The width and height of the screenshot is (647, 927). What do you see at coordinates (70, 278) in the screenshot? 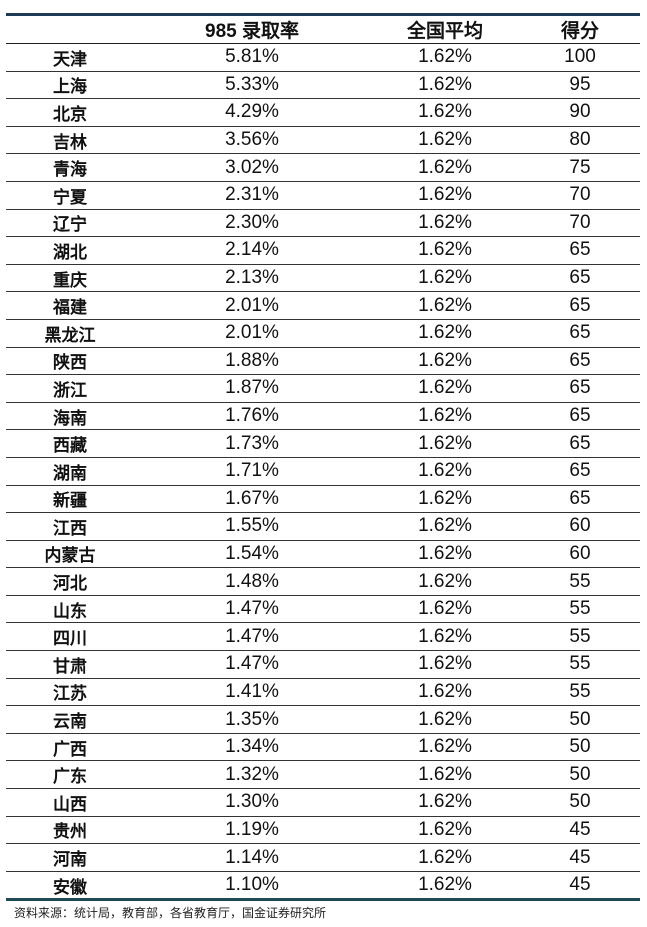
I see `province-cell: 重庆` at bounding box center [70, 278].